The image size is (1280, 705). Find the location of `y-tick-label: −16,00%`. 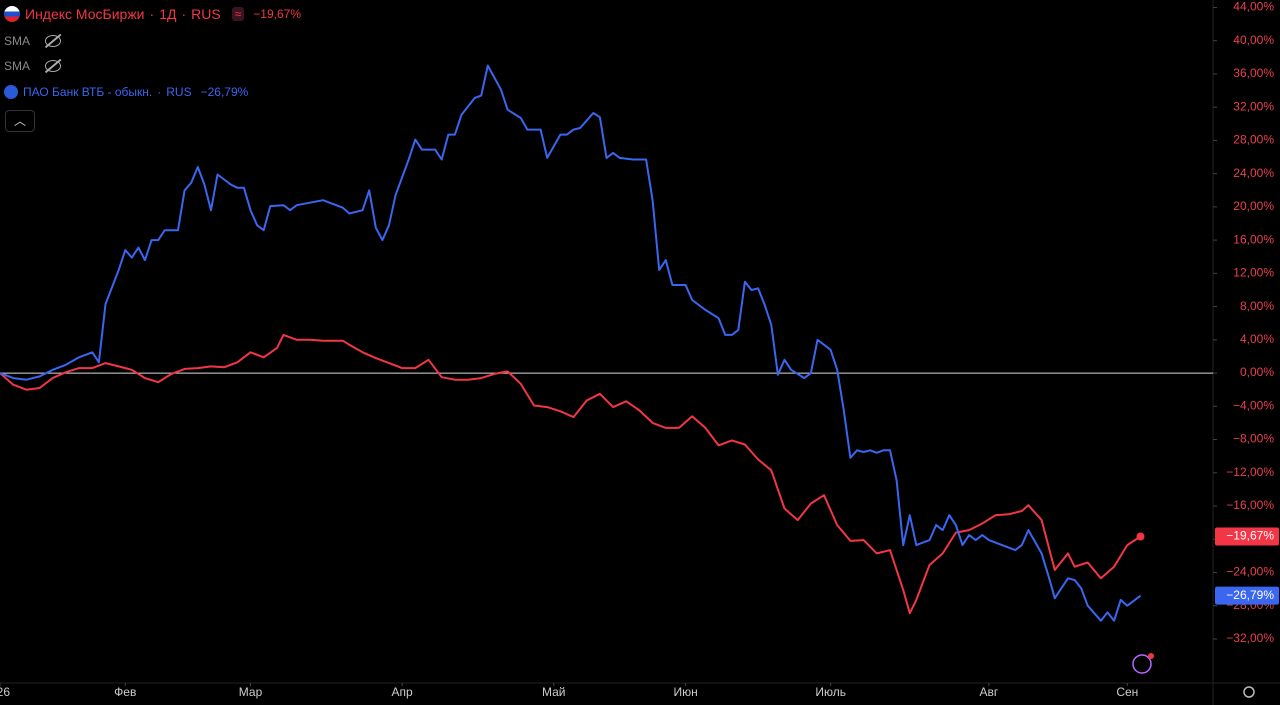

y-tick-label: −16,00% is located at coordinates (1250, 505).